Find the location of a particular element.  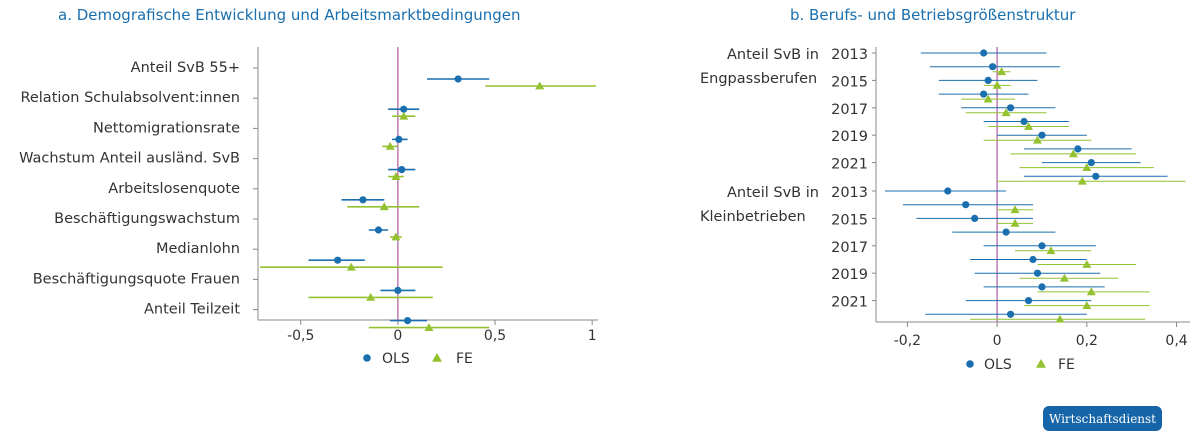

panel-b-group-label: Engpassberufen is located at coordinates (758, 79).